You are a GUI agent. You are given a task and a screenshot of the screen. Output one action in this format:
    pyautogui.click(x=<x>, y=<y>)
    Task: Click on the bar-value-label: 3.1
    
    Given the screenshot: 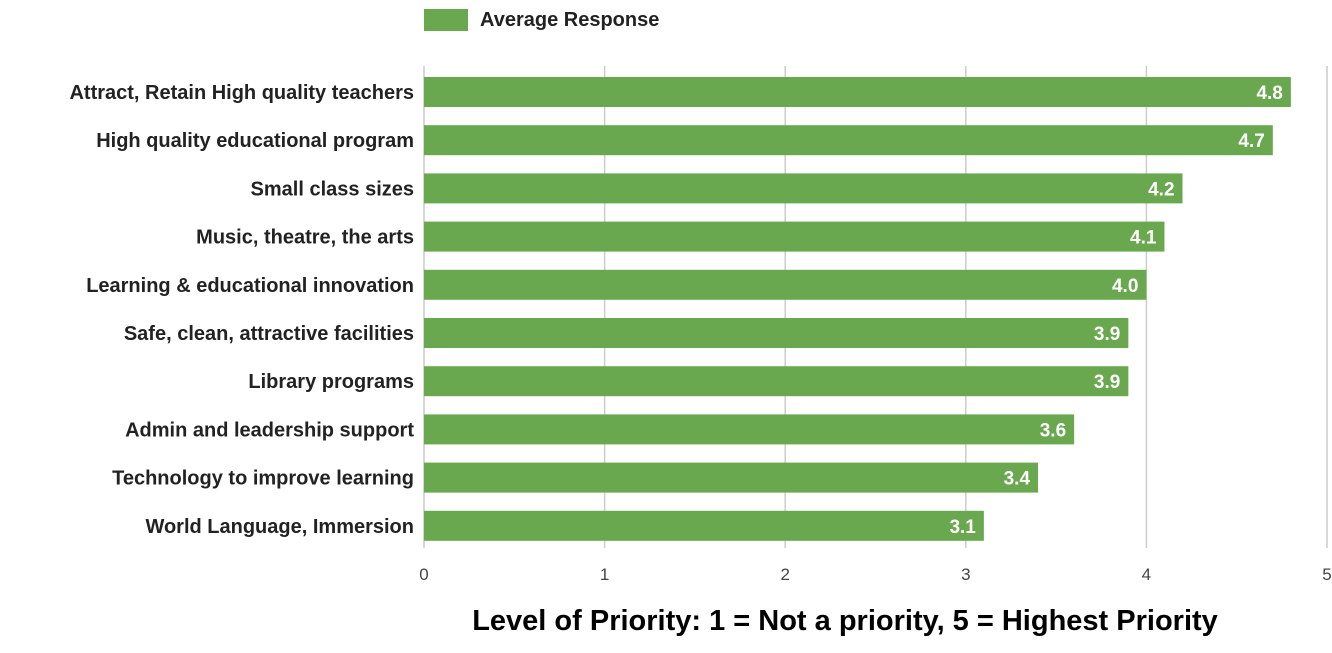 What is the action you would take?
    pyautogui.click(x=962, y=527)
    